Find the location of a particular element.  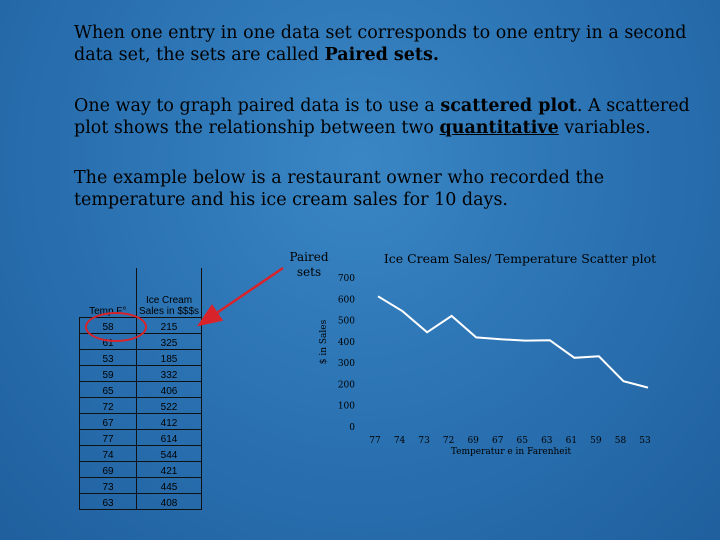

y-tick-label: 600 is located at coordinates (346, 300).